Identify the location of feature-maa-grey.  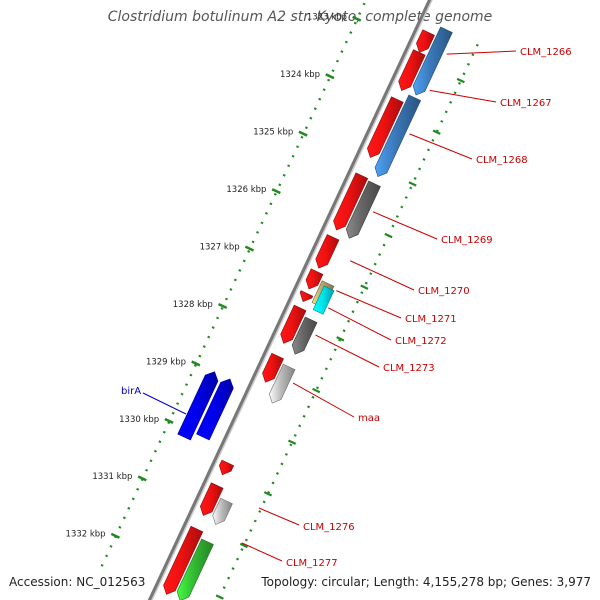
(282, 383).